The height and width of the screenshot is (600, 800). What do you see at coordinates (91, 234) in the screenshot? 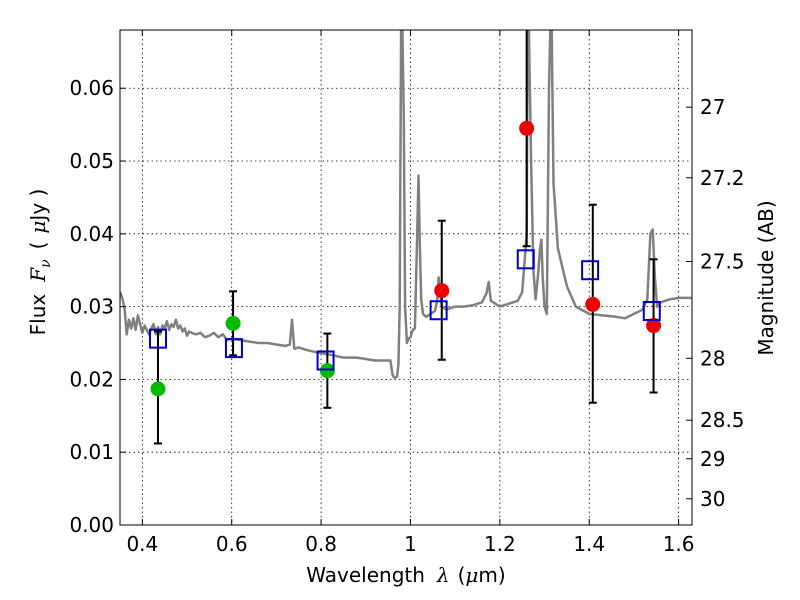
I see `y-tick-label: 0.04` at bounding box center [91, 234].